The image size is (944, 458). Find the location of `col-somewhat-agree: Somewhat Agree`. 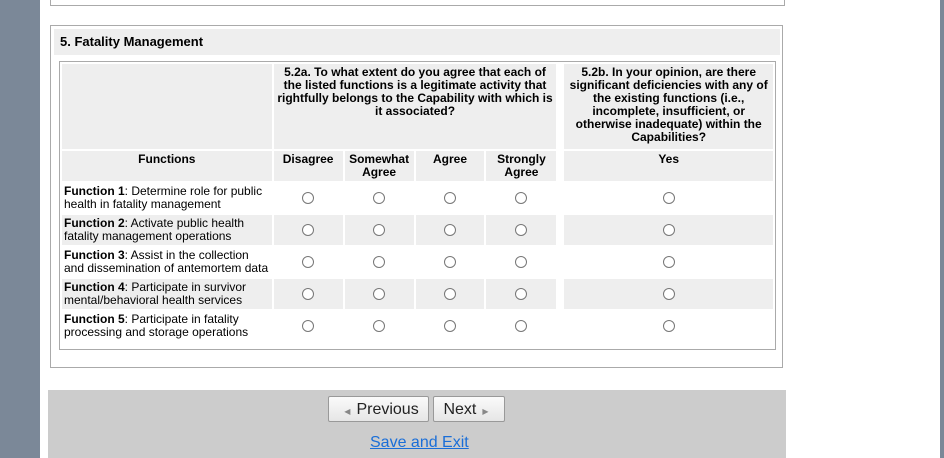

col-somewhat-agree: Somewhat Agree is located at coordinates (379, 166).